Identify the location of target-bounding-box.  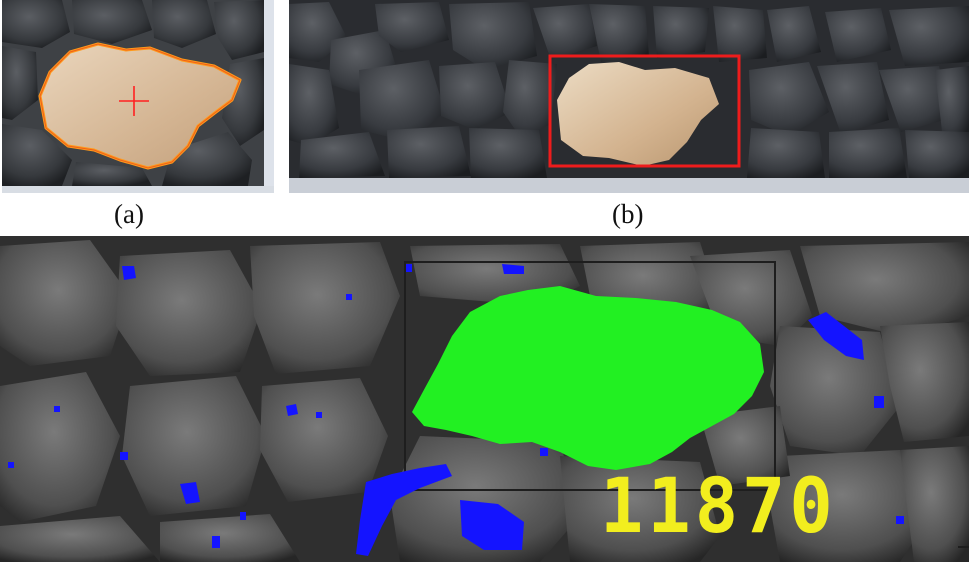
(644, 111).